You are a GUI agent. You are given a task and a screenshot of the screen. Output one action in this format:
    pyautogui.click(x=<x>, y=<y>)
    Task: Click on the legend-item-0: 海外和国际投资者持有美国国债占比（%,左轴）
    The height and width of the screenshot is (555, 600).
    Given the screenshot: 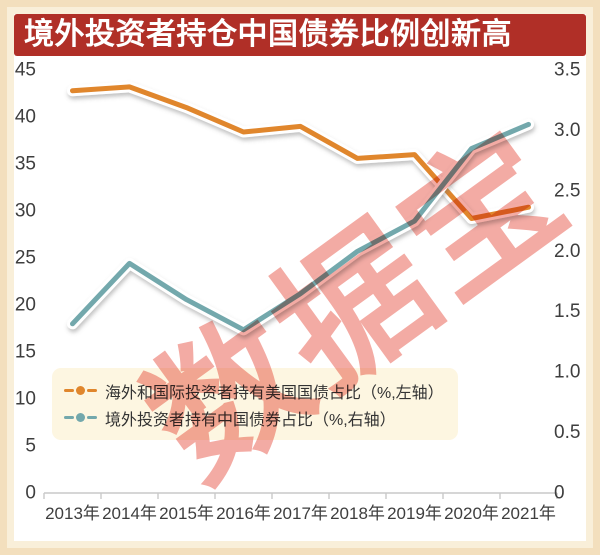 What is the action you would take?
    pyautogui.click(x=254, y=390)
    